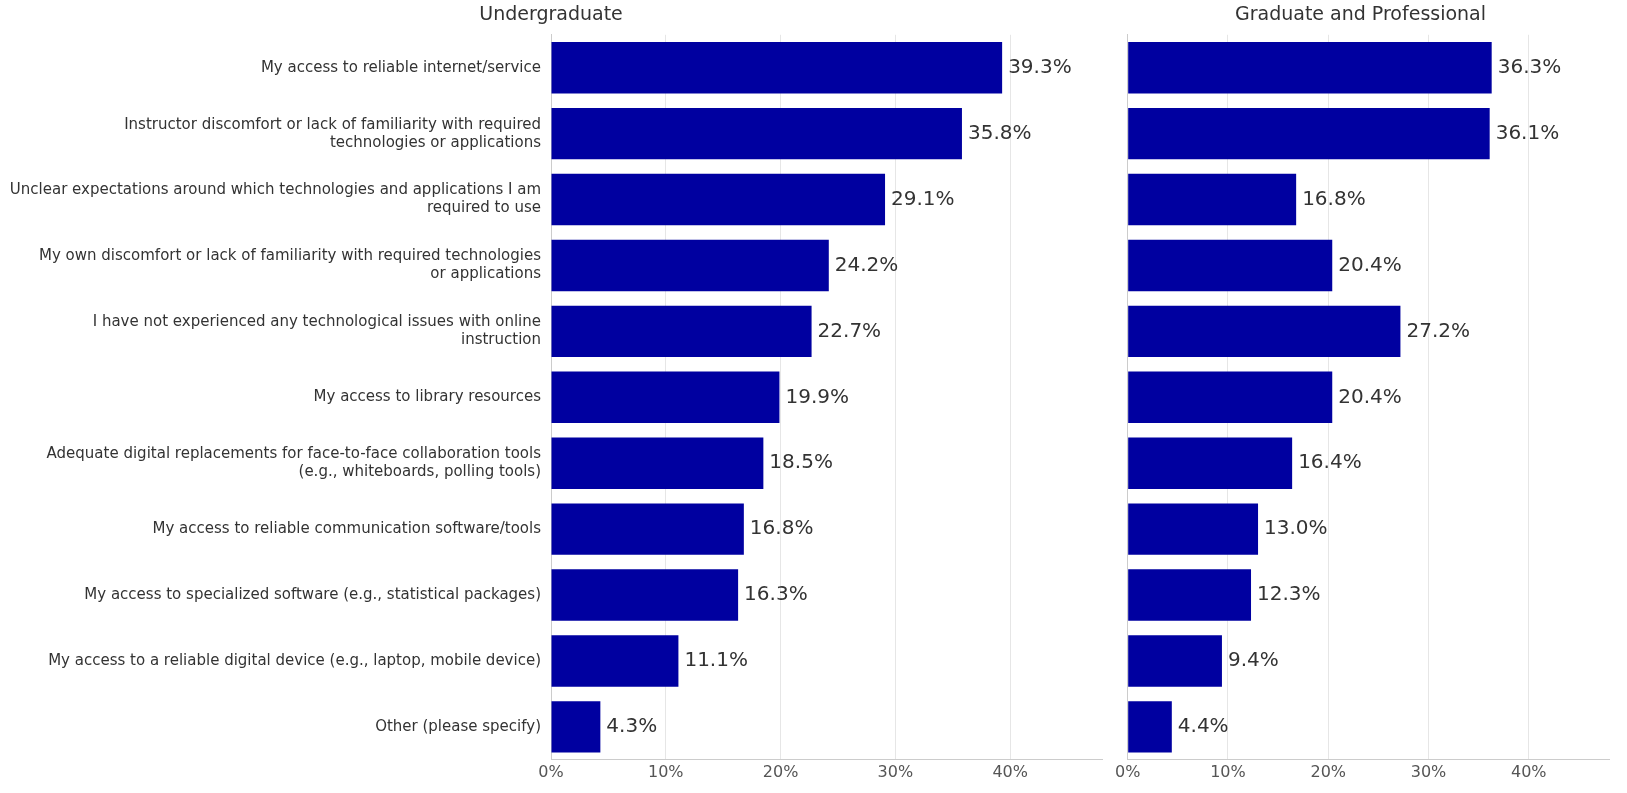 This screenshot has height=793, width=1627. Describe the element at coordinates (1527, 131) in the screenshot. I see `data-label: 36.1%` at that location.